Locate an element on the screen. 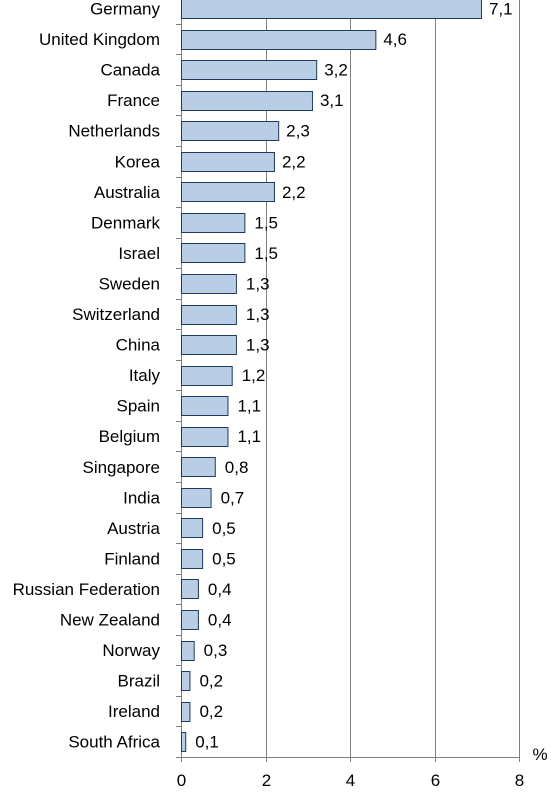  x-tick-label: 0 is located at coordinates (181, 780).